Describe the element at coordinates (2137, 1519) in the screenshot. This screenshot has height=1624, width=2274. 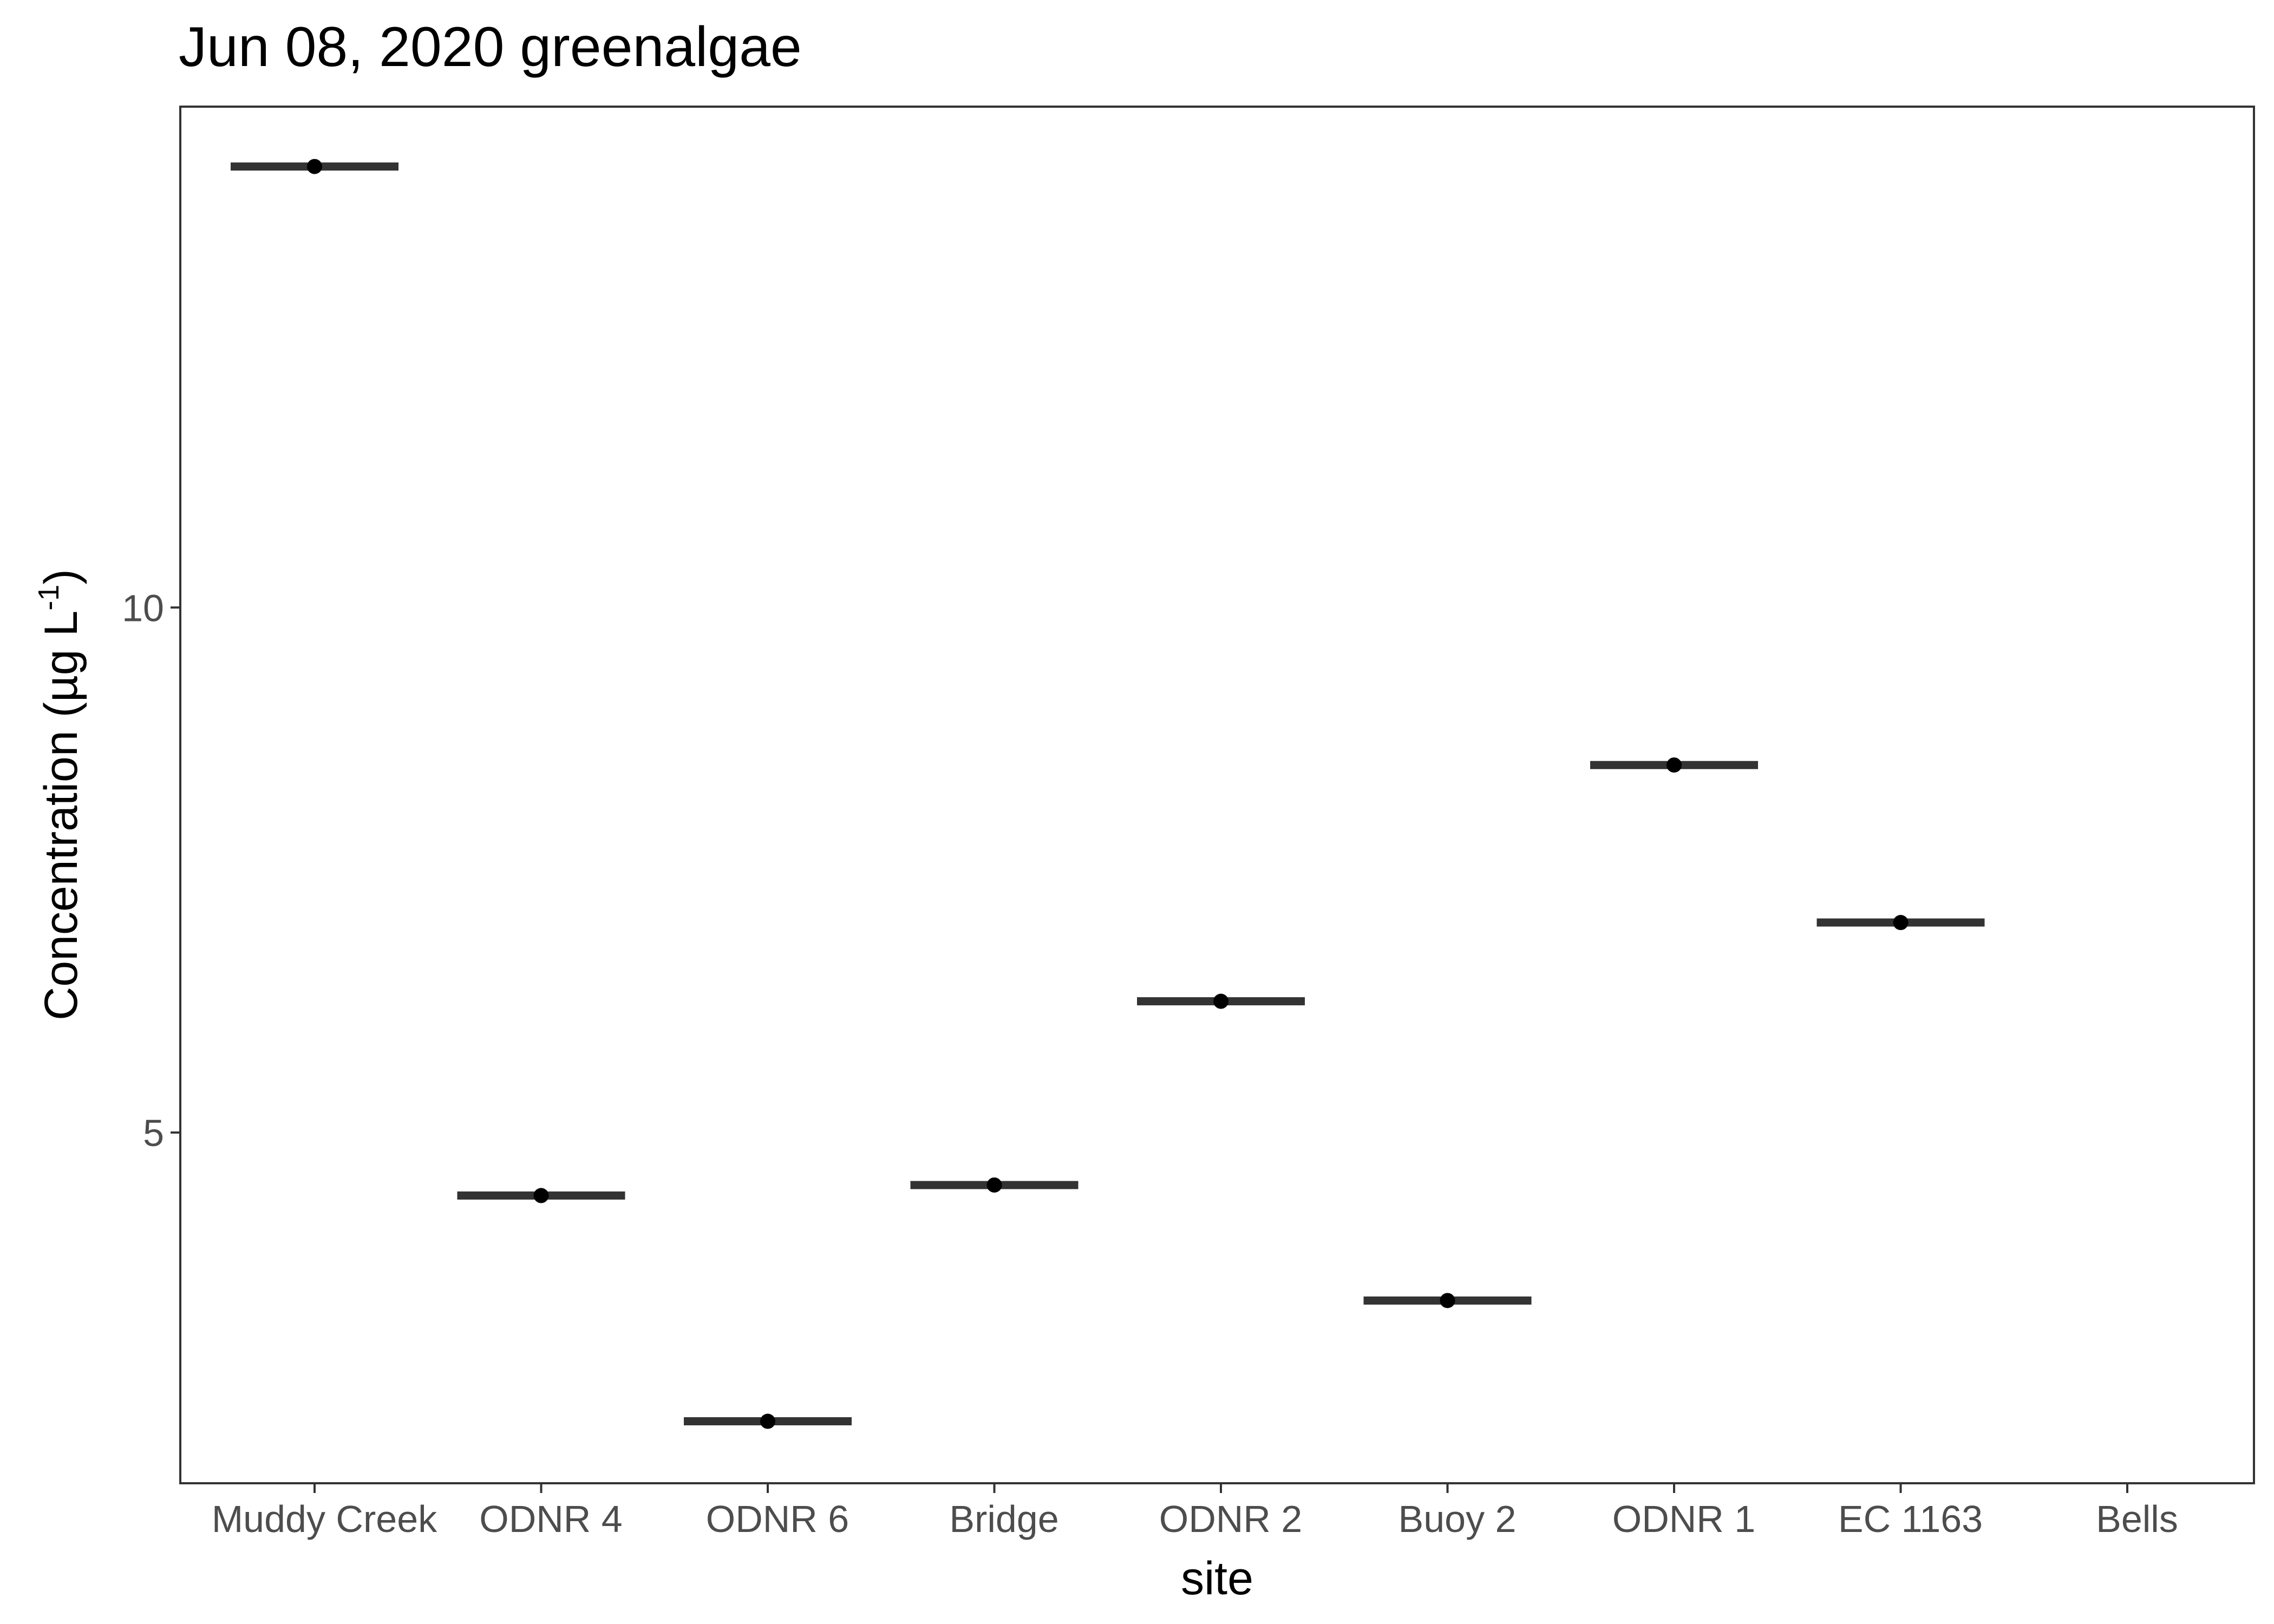
I see `x-tick-label: Bells` at that location.